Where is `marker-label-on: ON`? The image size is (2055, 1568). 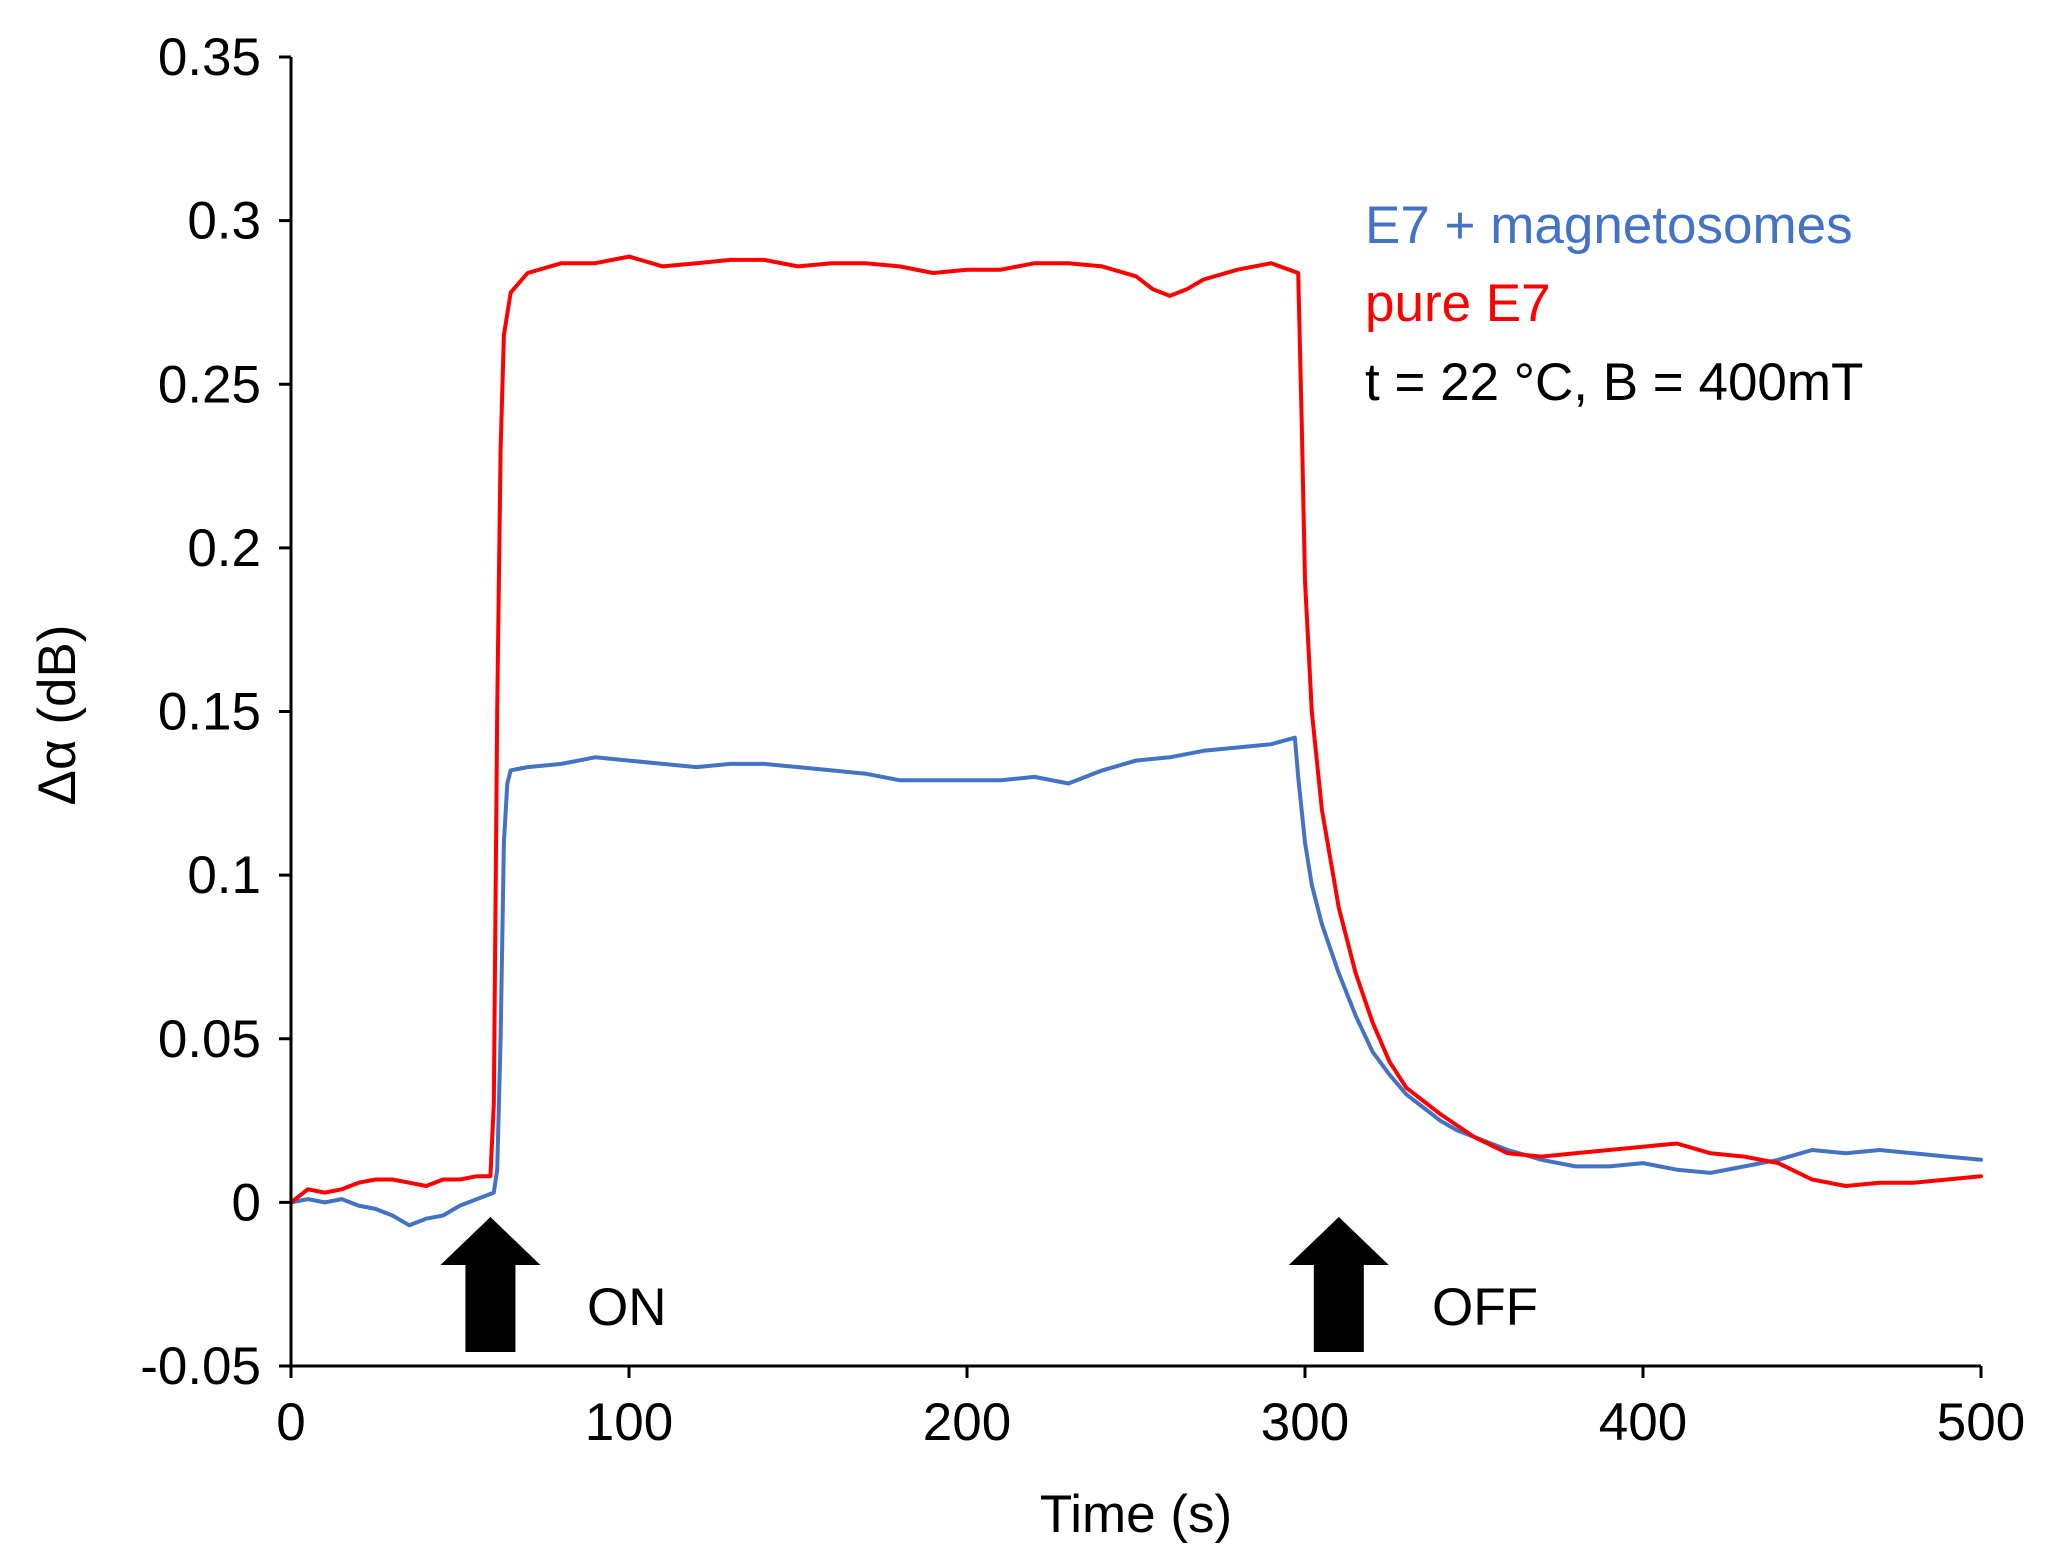
marker-label-on: ON is located at coordinates (627, 1307).